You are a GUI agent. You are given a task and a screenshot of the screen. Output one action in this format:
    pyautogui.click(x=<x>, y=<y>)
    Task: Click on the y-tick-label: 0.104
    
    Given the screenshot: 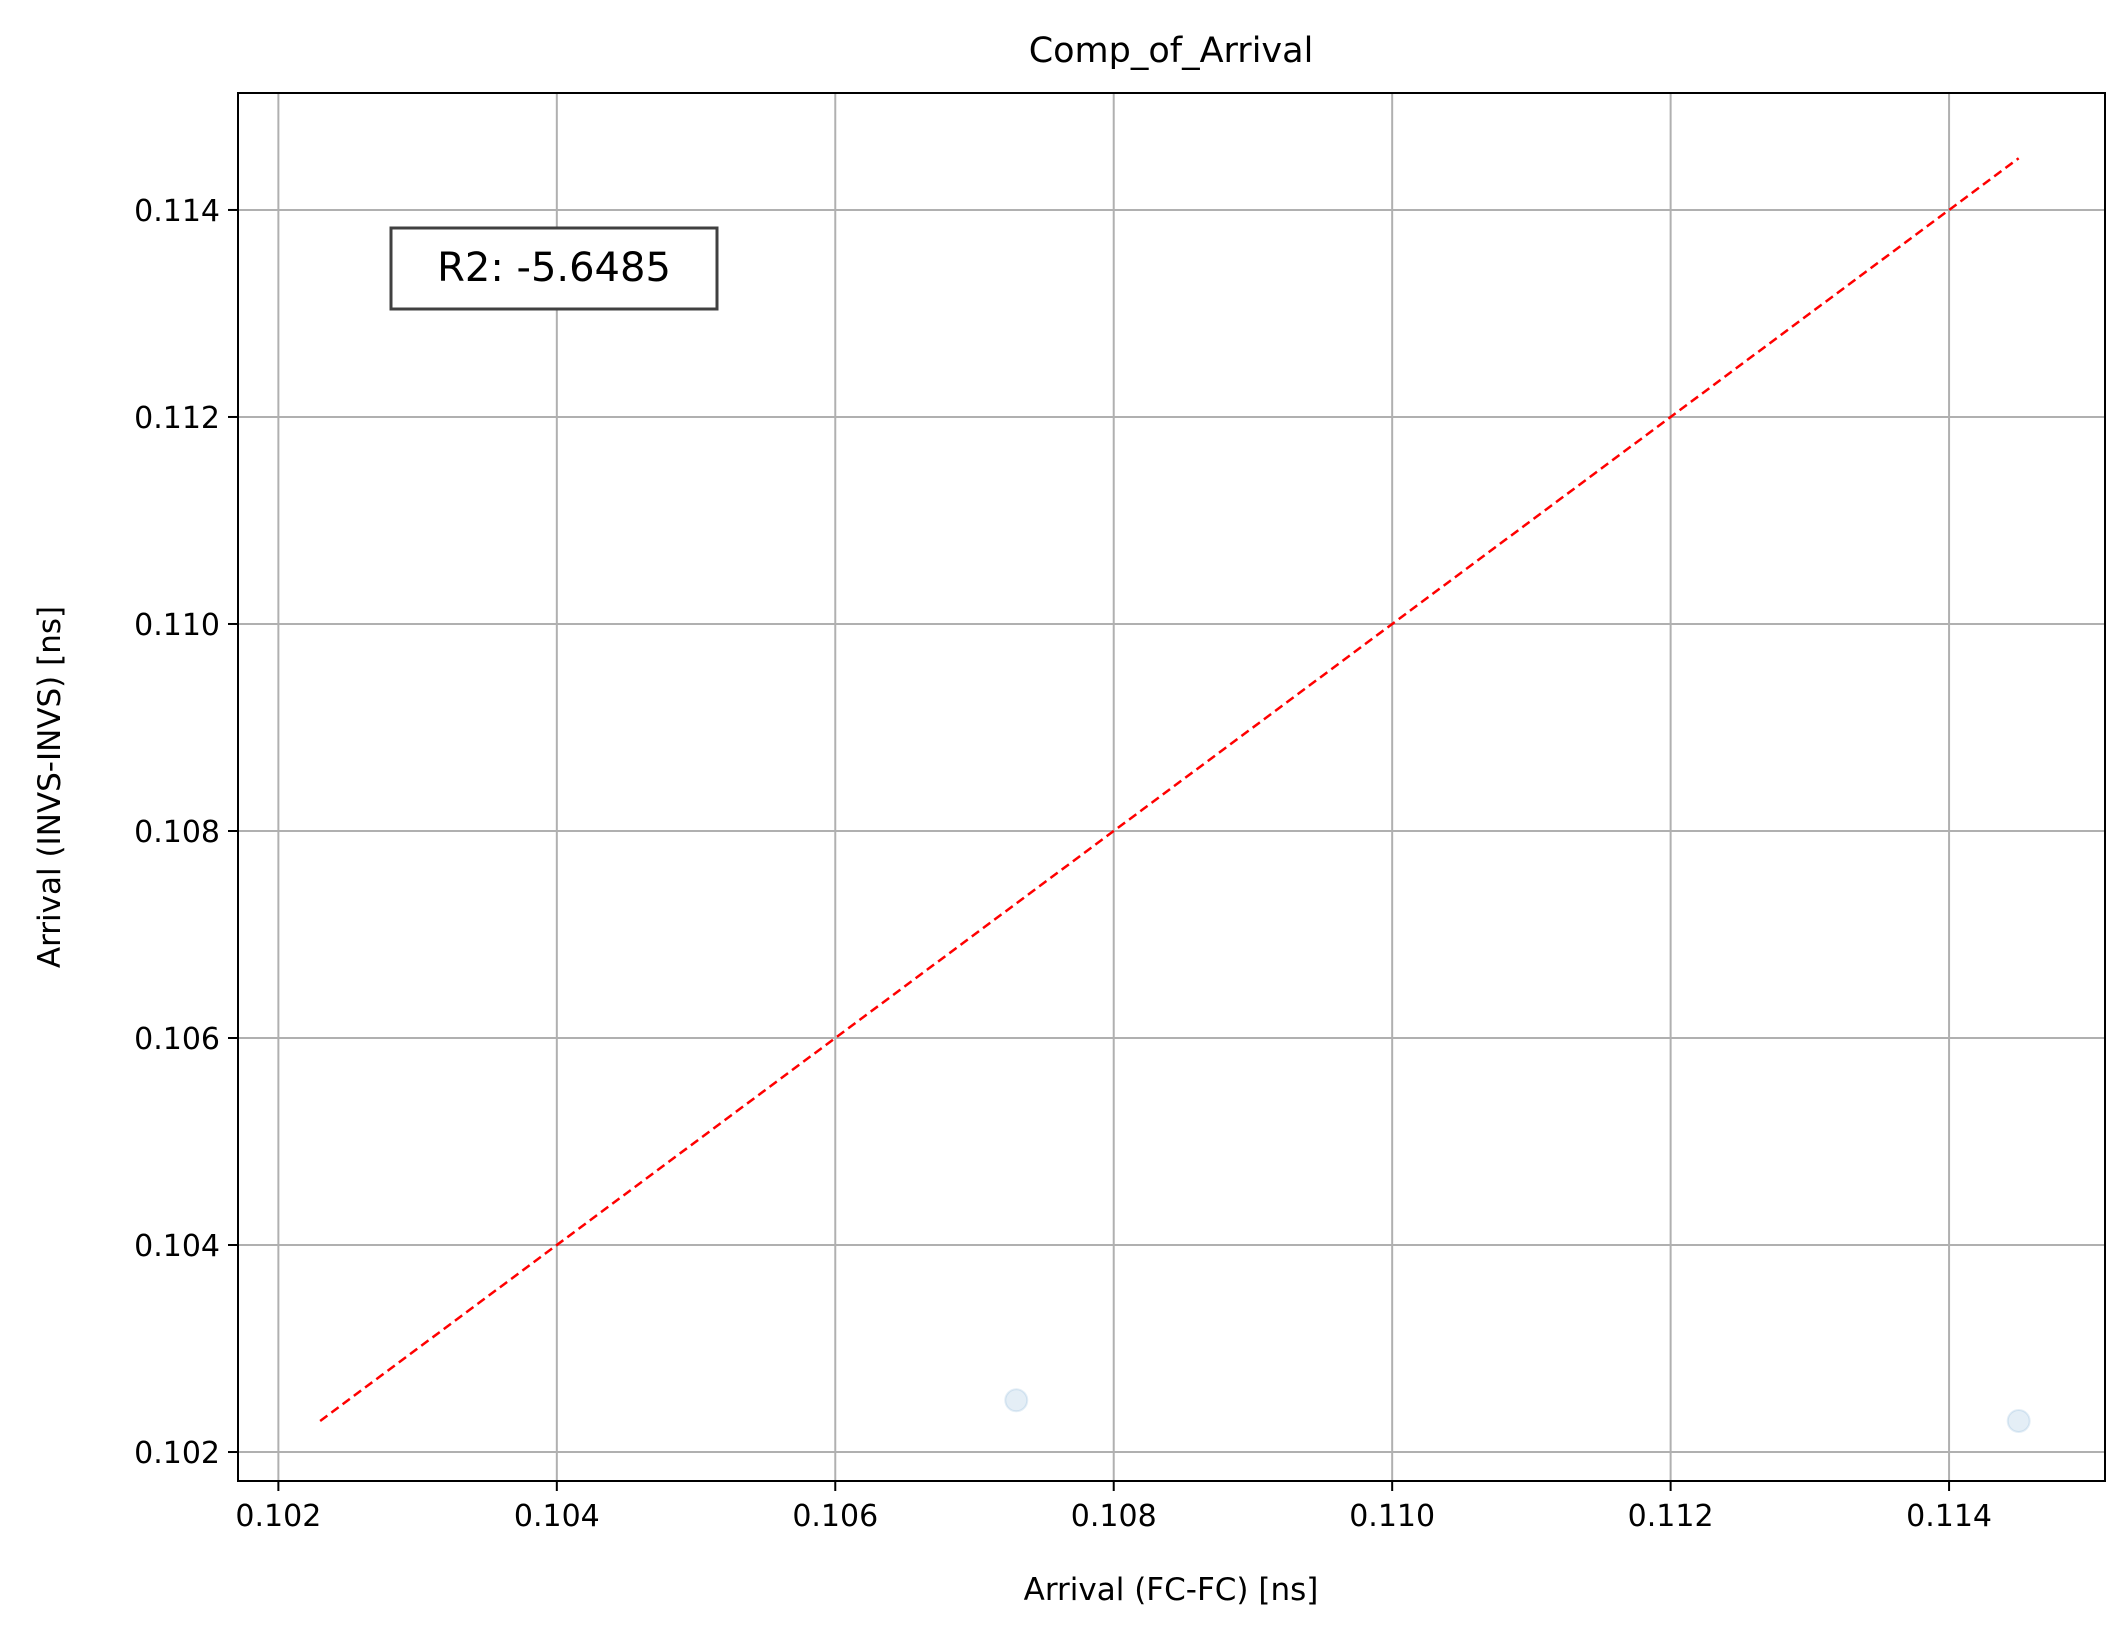 What is the action you would take?
    pyautogui.click(x=177, y=1246)
    